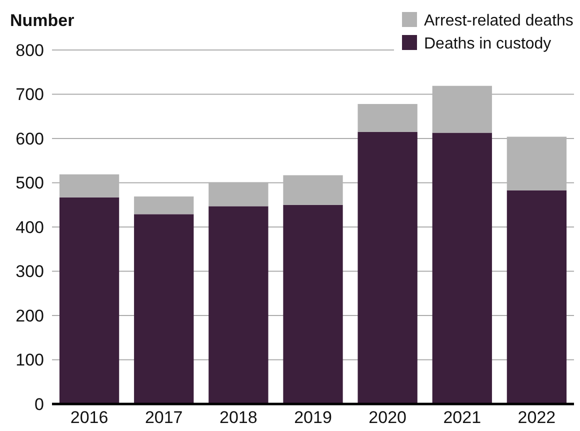  Describe the element at coordinates (42, 20) in the screenshot. I see `y-axis-title: Number` at that location.